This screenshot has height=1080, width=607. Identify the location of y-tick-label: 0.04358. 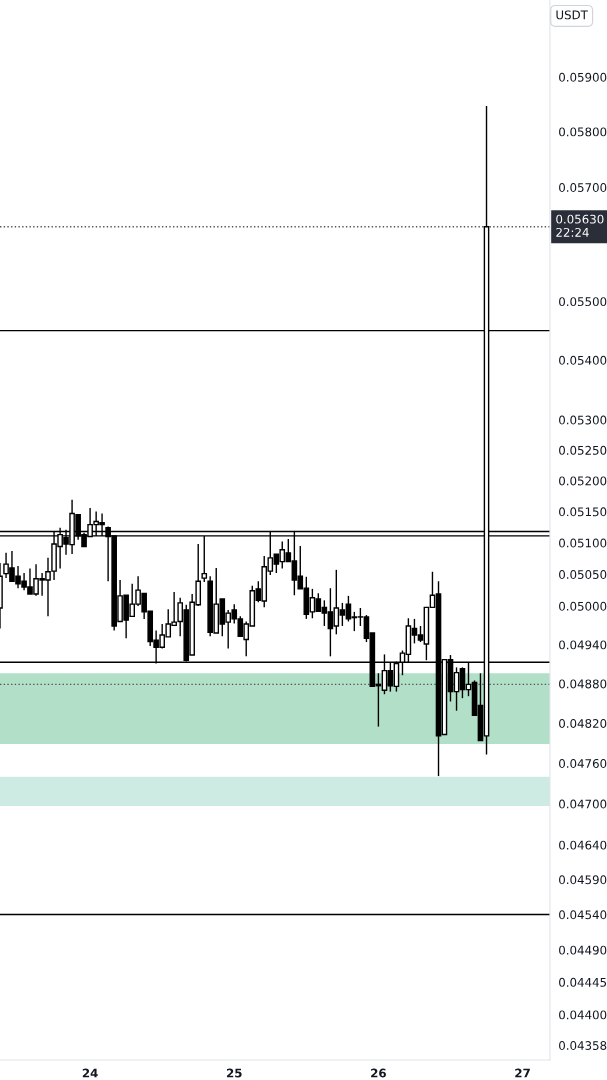
(583, 1045).